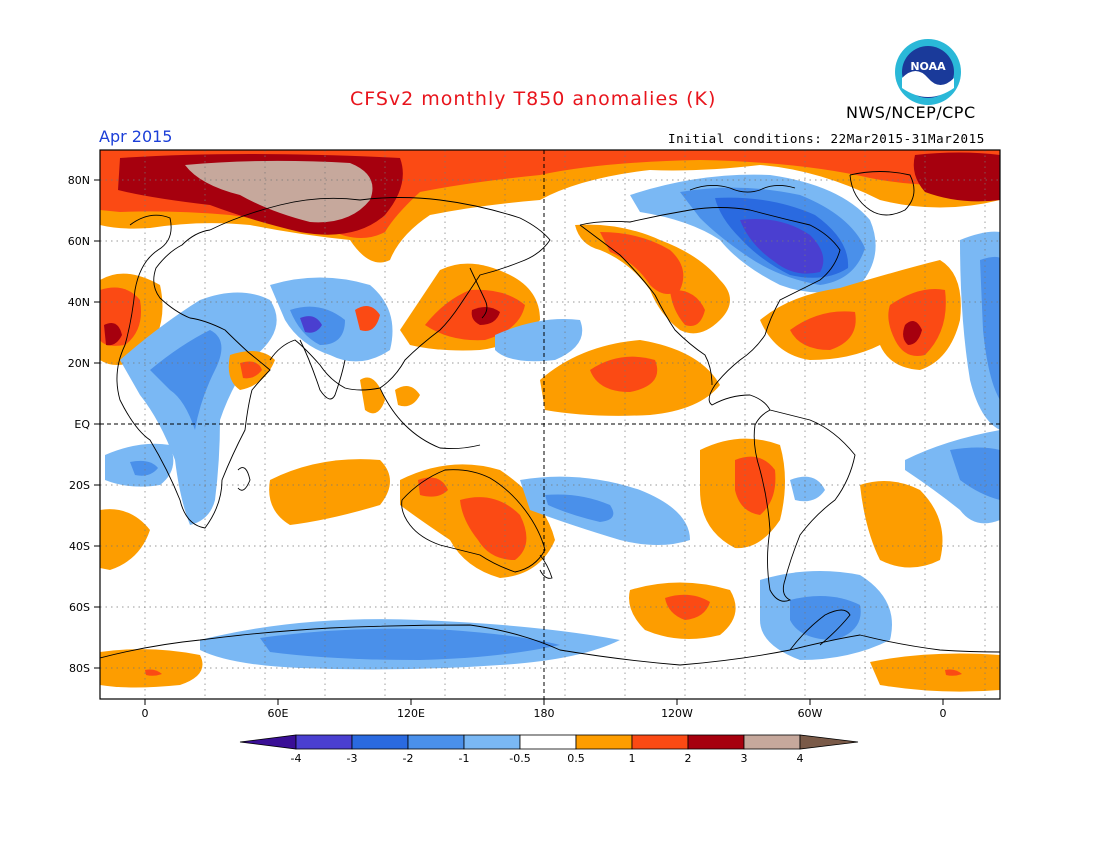 The width and height of the screenshot is (1100, 850). What do you see at coordinates (268, 742) in the screenshot?
I see `colorbar-arrow-low` at bounding box center [268, 742].